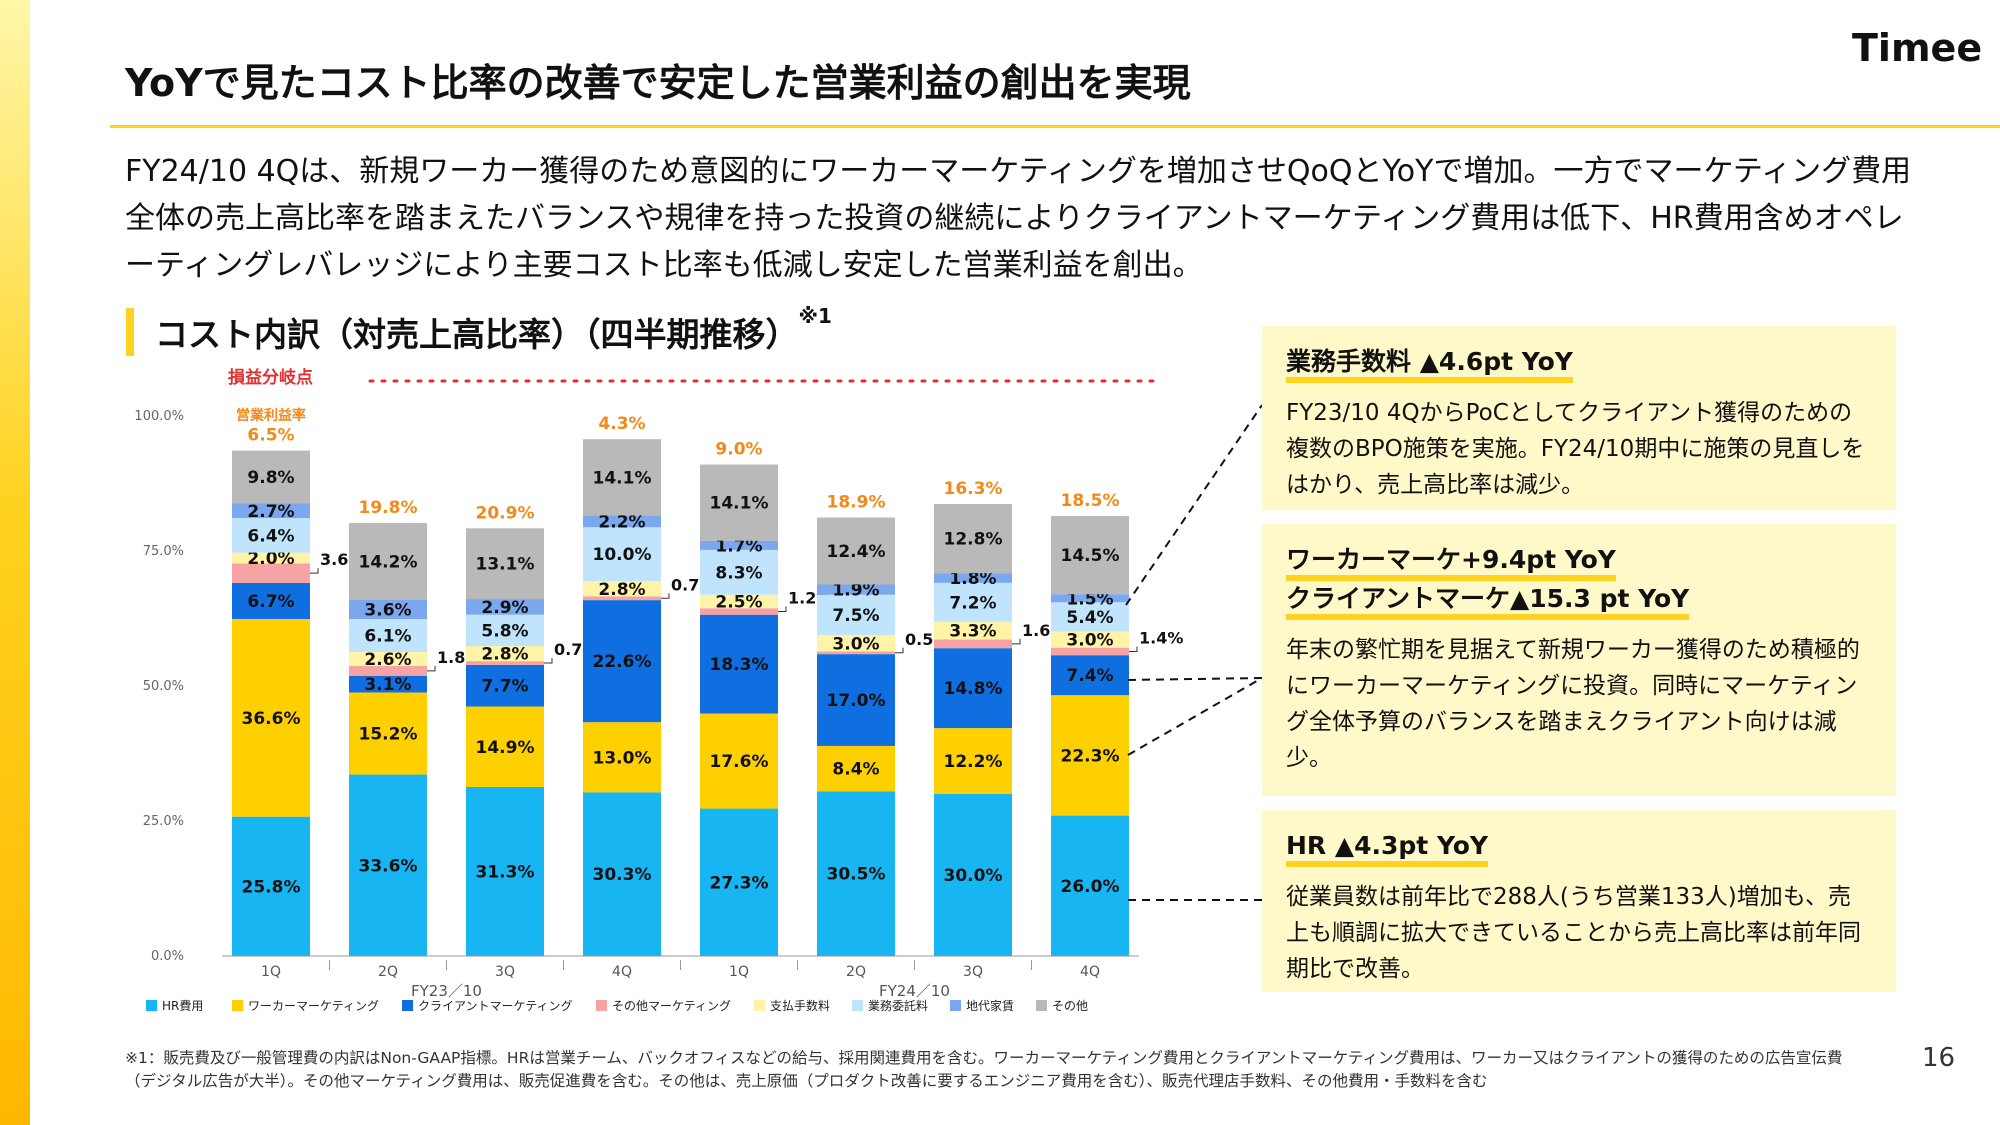  What do you see at coordinates (972, 603) in the screenshot?
I see `bar-label: 7.2%` at bounding box center [972, 603].